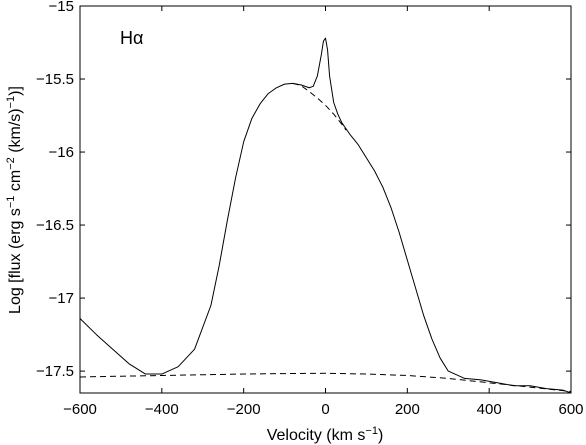 The height and width of the screenshot is (445, 586). I want to click on x-tick-label: 200, so click(407, 409).